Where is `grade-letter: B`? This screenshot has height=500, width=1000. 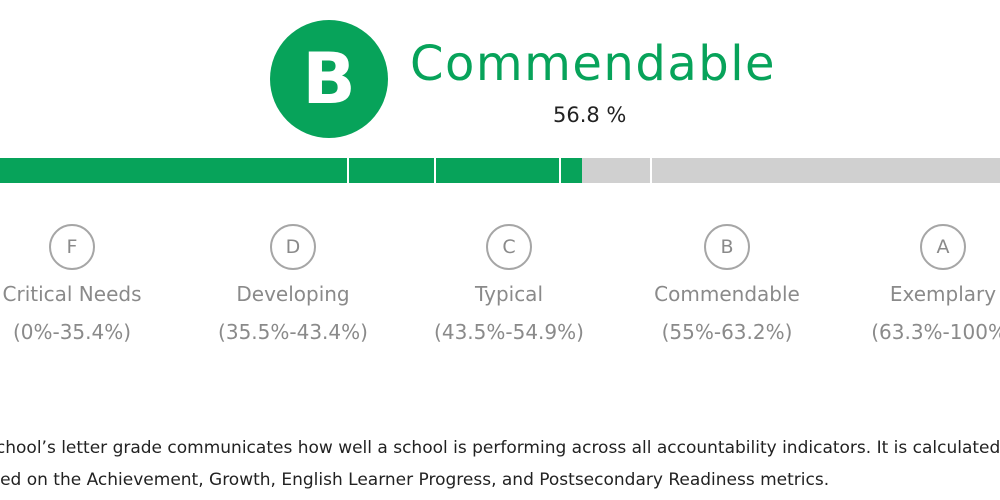 grade-letter: B is located at coordinates (329, 79).